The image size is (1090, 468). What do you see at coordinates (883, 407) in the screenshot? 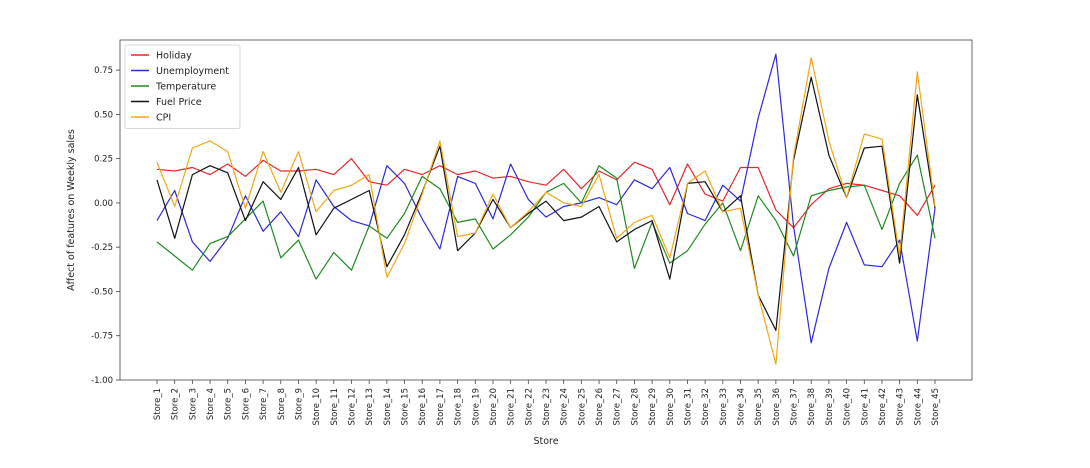
I see `x-tick-label: Store_42` at bounding box center [883, 407].